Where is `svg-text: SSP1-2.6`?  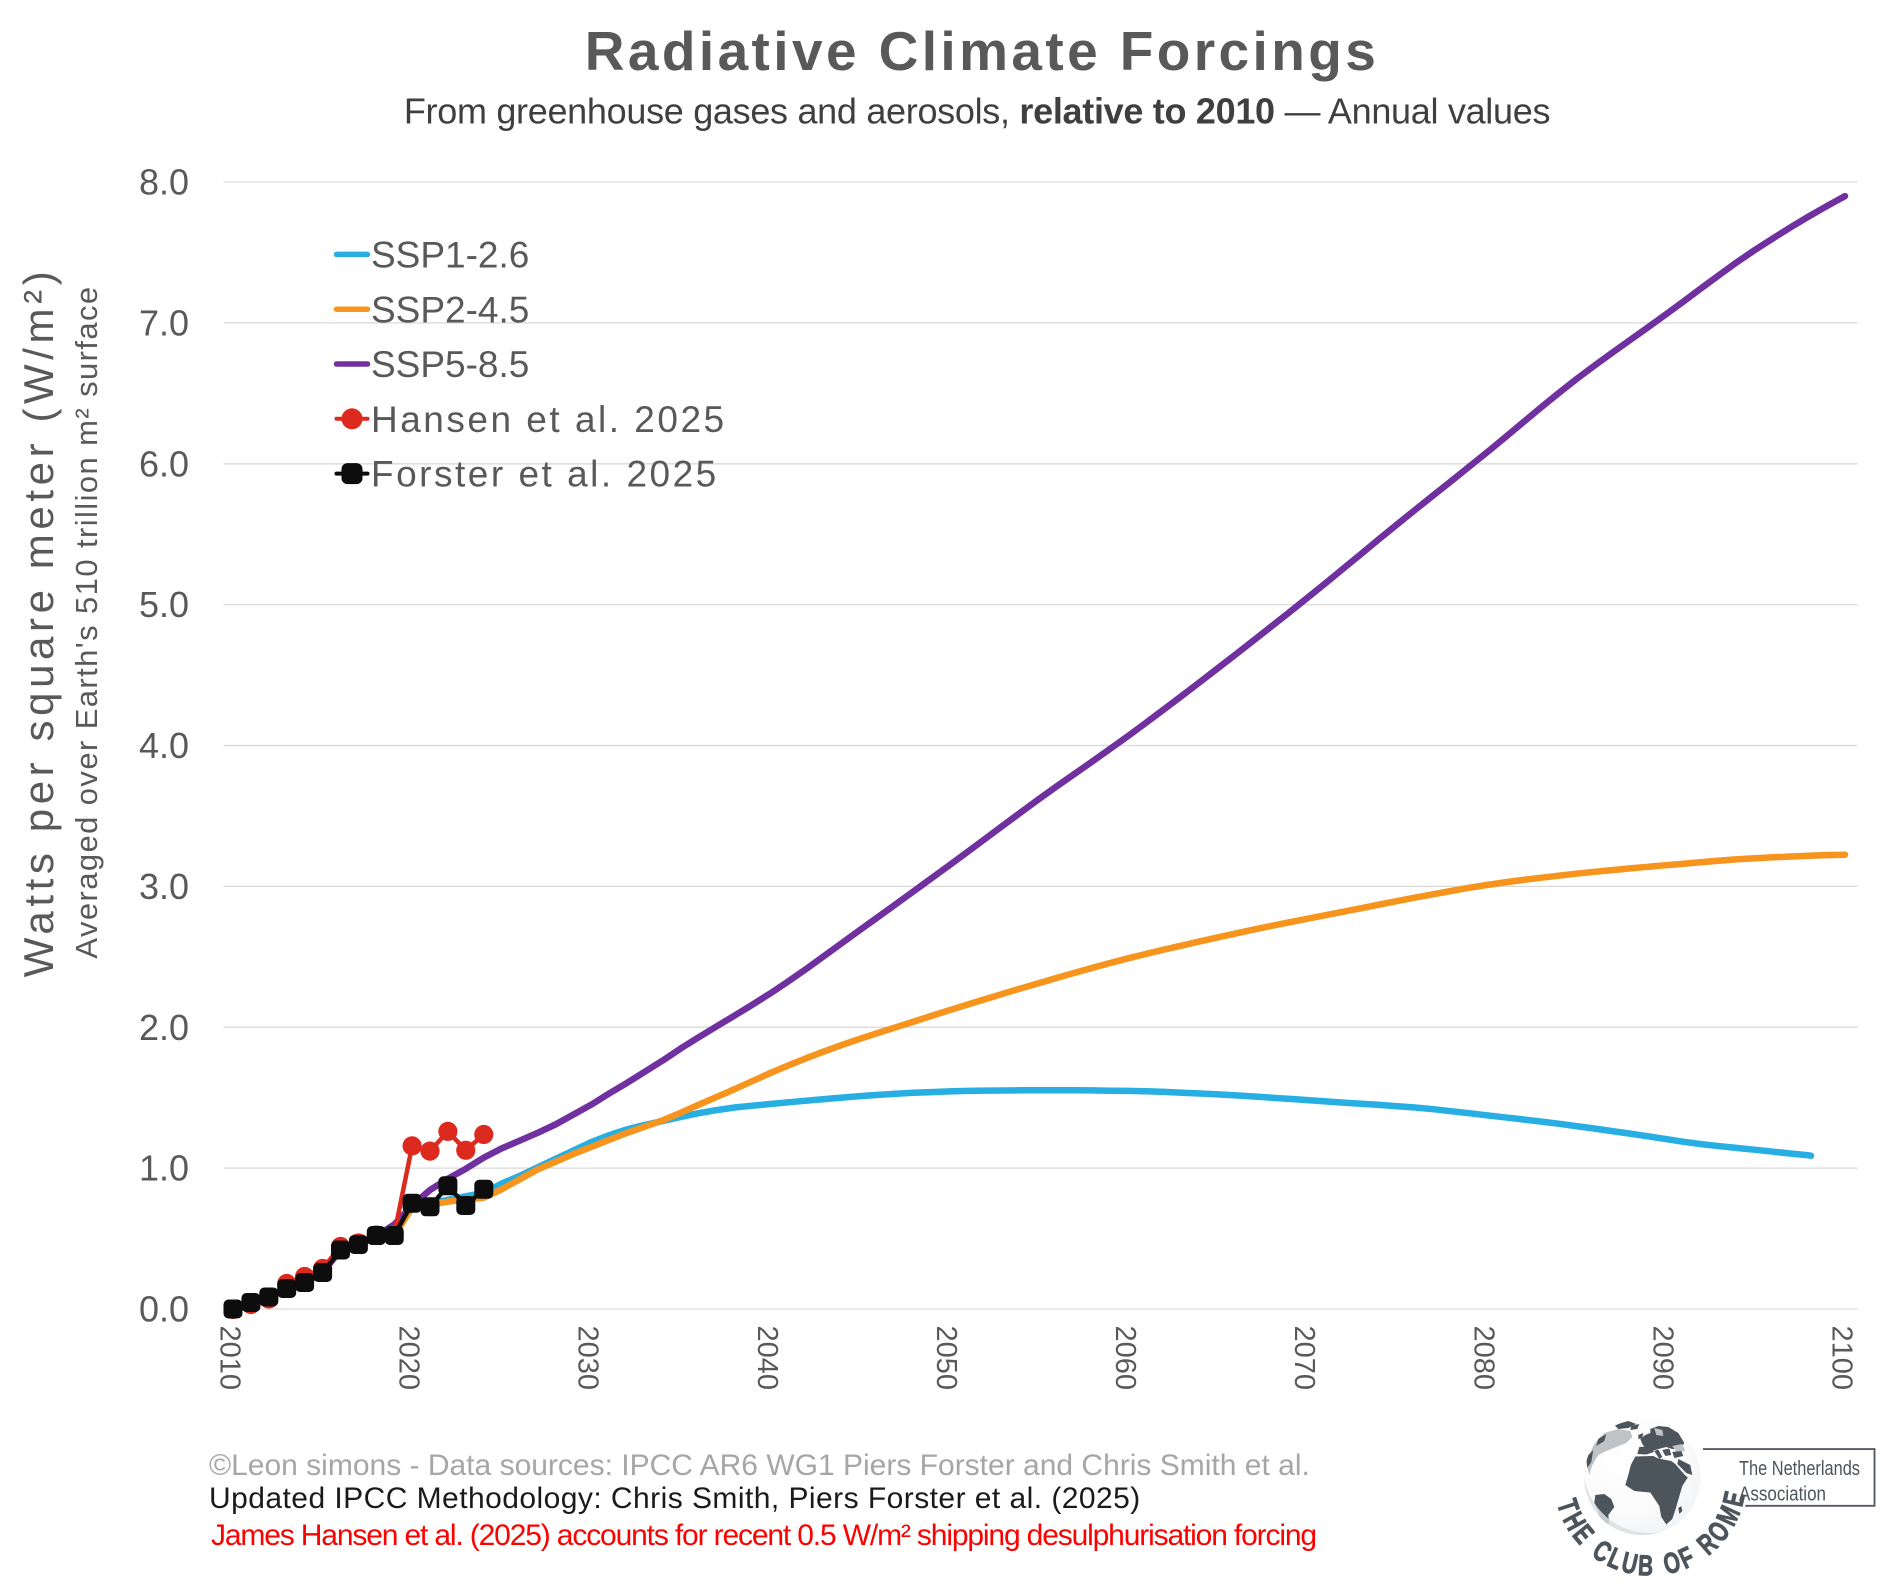
svg-text: SSP1-2.6 is located at coordinates (450, 255).